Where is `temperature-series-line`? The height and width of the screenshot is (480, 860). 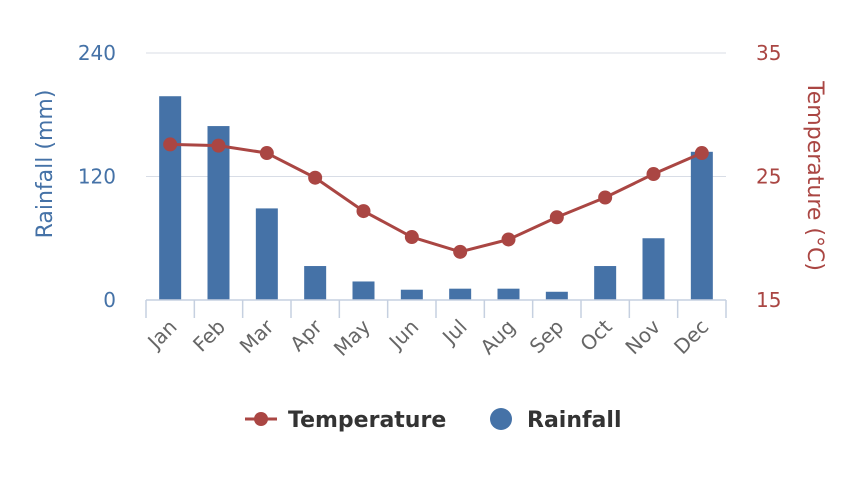 temperature-series-line is located at coordinates (436, 198).